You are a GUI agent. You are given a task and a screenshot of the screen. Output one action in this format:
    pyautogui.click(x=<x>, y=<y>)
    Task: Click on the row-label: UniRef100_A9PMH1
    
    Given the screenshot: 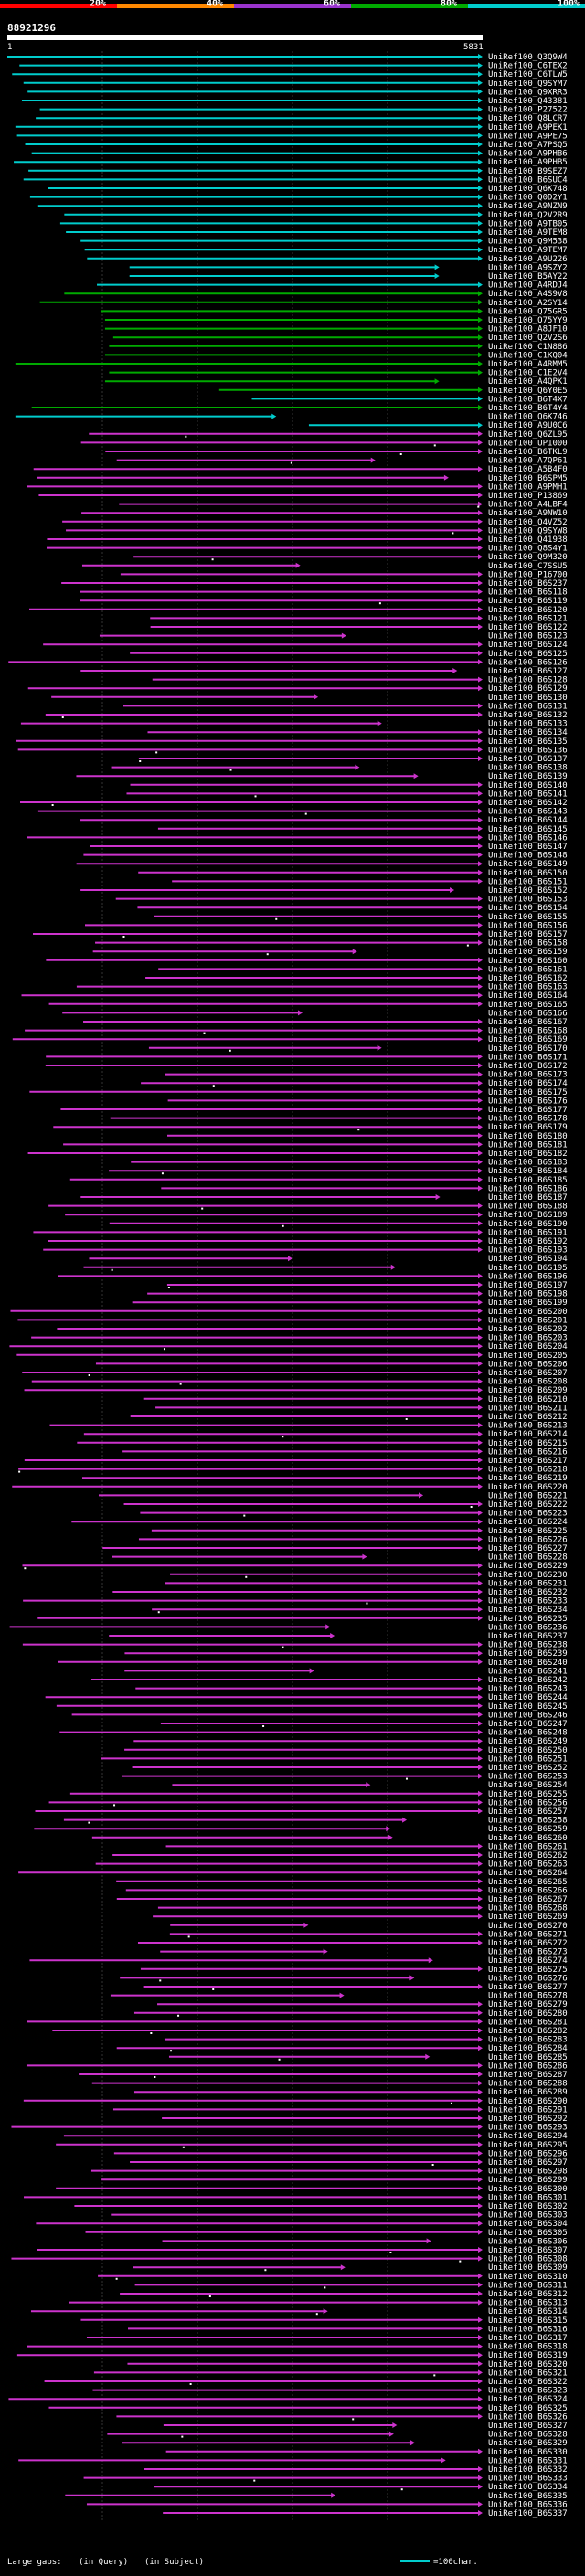 What is the action you would take?
    pyautogui.click(x=528, y=487)
    